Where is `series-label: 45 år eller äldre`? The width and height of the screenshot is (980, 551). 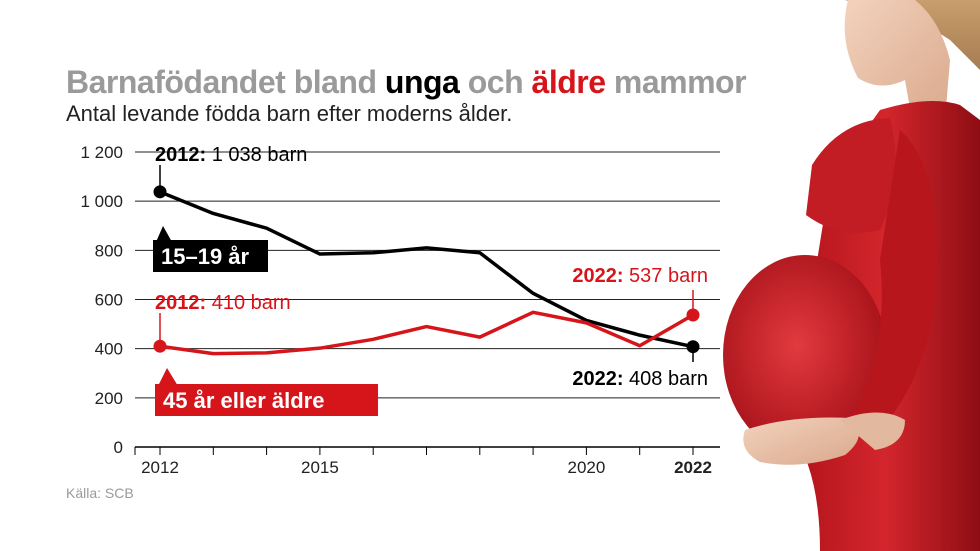
series-label: 45 år eller äldre is located at coordinates (243, 400).